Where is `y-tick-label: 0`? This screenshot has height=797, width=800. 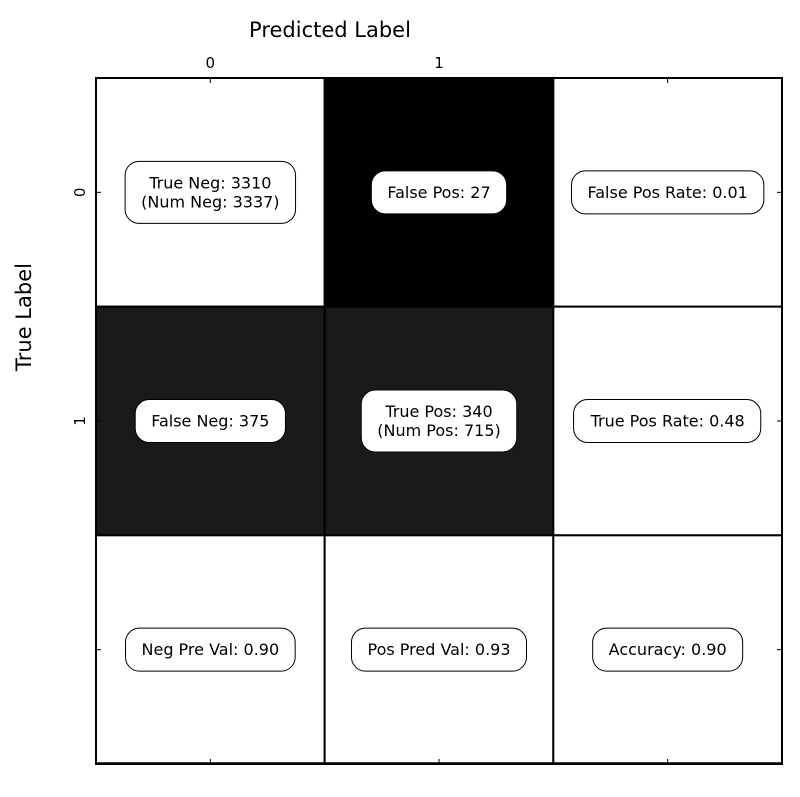 y-tick-label: 0 is located at coordinates (80, 193).